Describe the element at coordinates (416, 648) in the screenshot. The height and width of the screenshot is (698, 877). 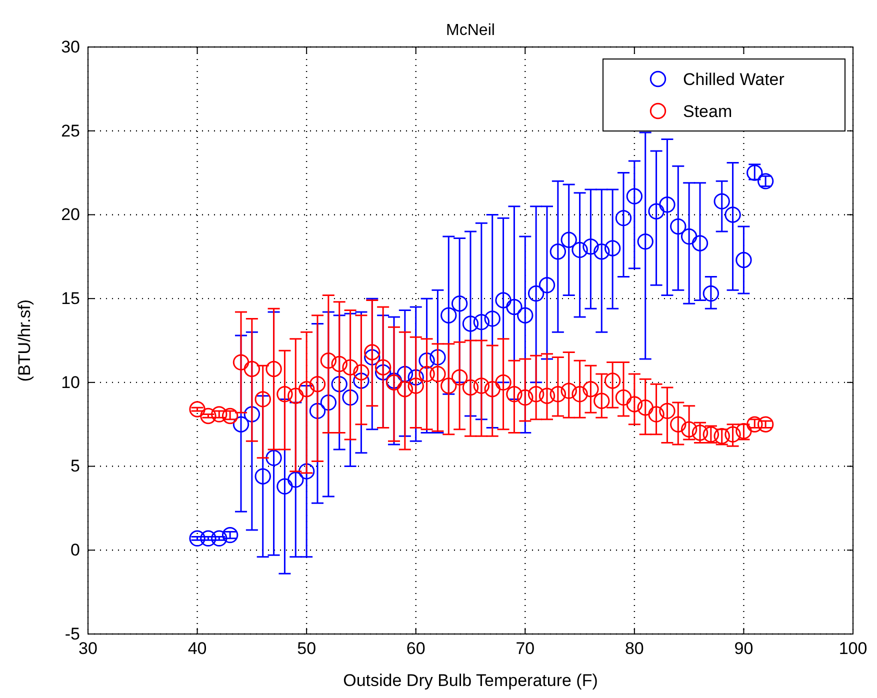
I see `x-tick-label: 60` at that location.